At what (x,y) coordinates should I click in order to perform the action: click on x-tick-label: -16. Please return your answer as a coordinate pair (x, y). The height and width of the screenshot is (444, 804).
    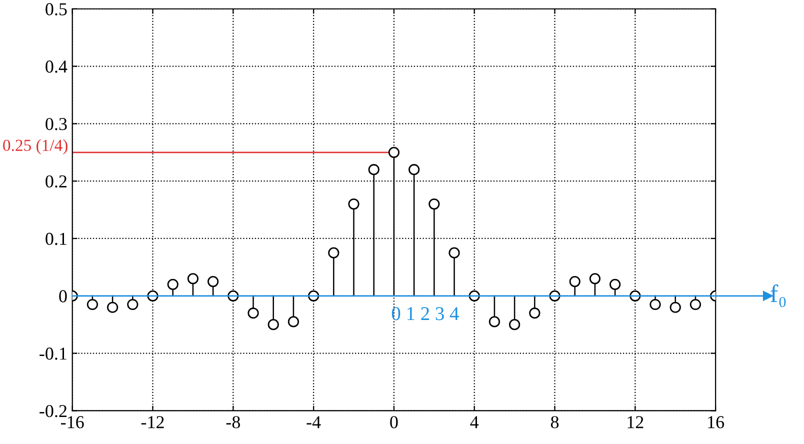
    Looking at the image, I should click on (72, 422).